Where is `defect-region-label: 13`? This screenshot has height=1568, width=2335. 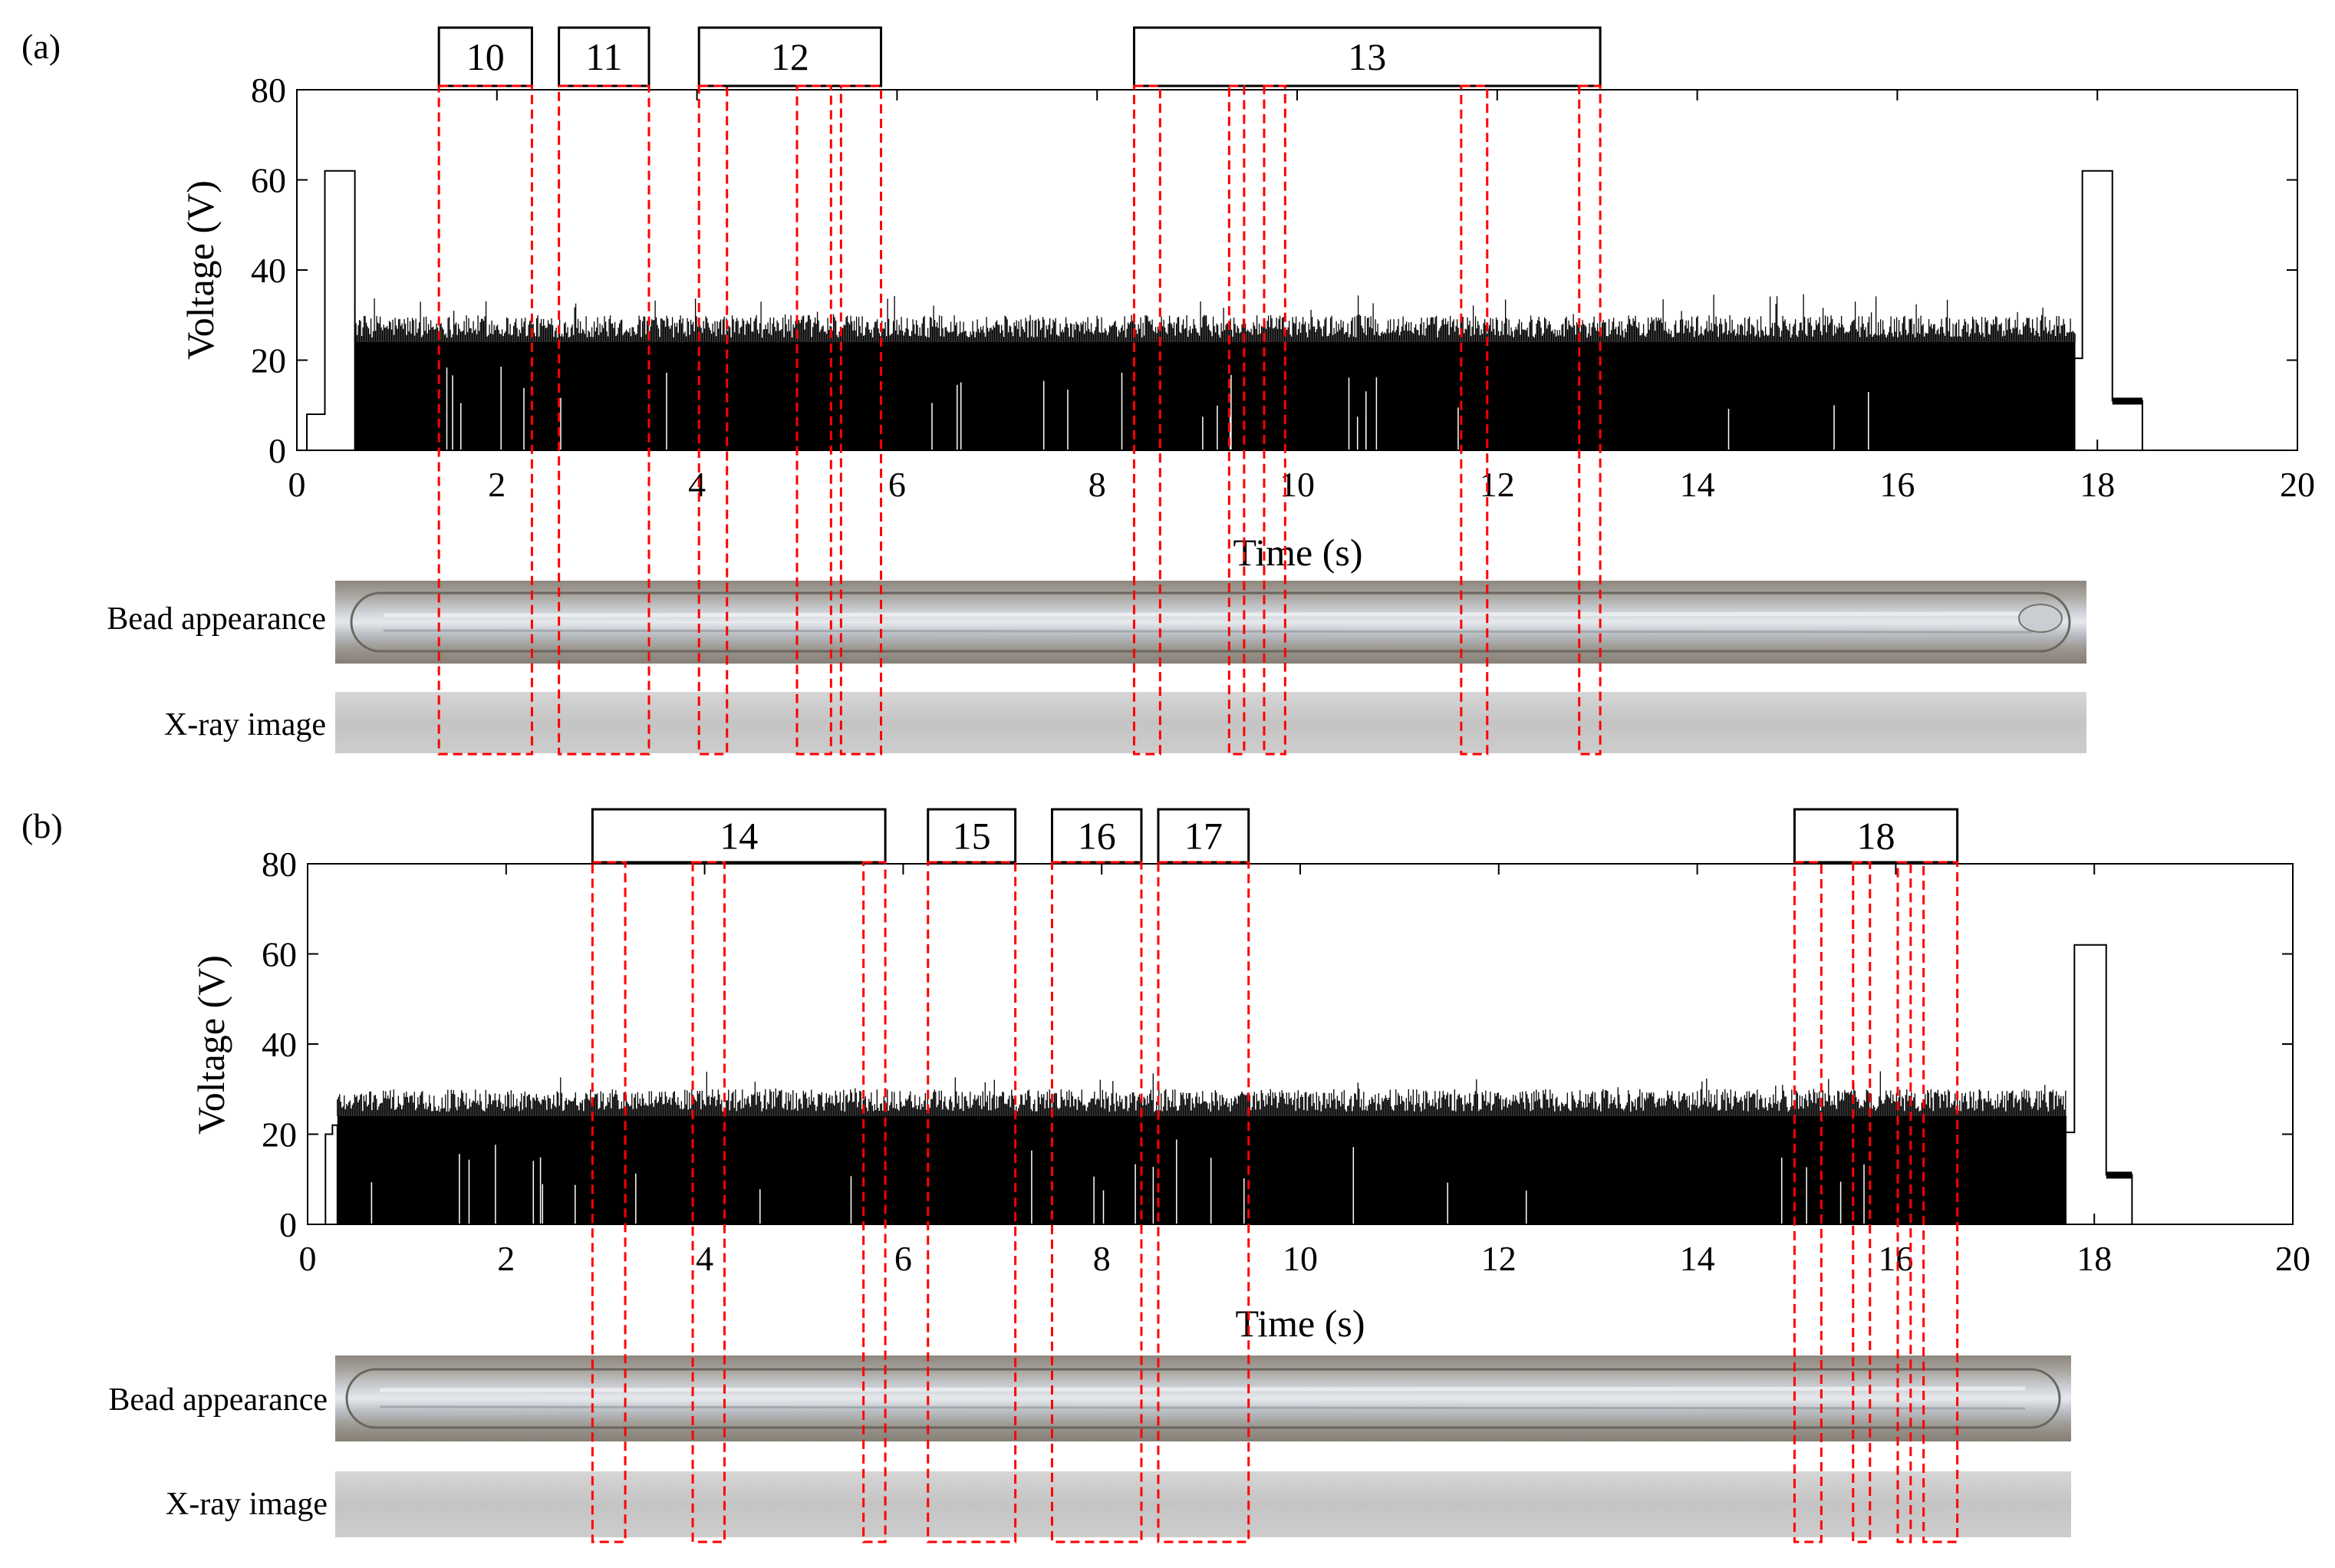
defect-region-label: 13 is located at coordinates (1367, 56).